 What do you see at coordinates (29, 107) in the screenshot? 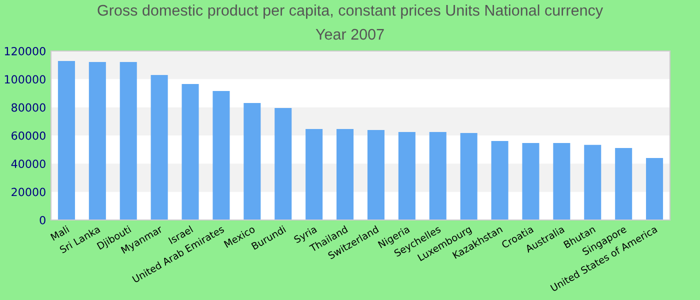
I see `y-tick-label: 80000` at bounding box center [29, 107].